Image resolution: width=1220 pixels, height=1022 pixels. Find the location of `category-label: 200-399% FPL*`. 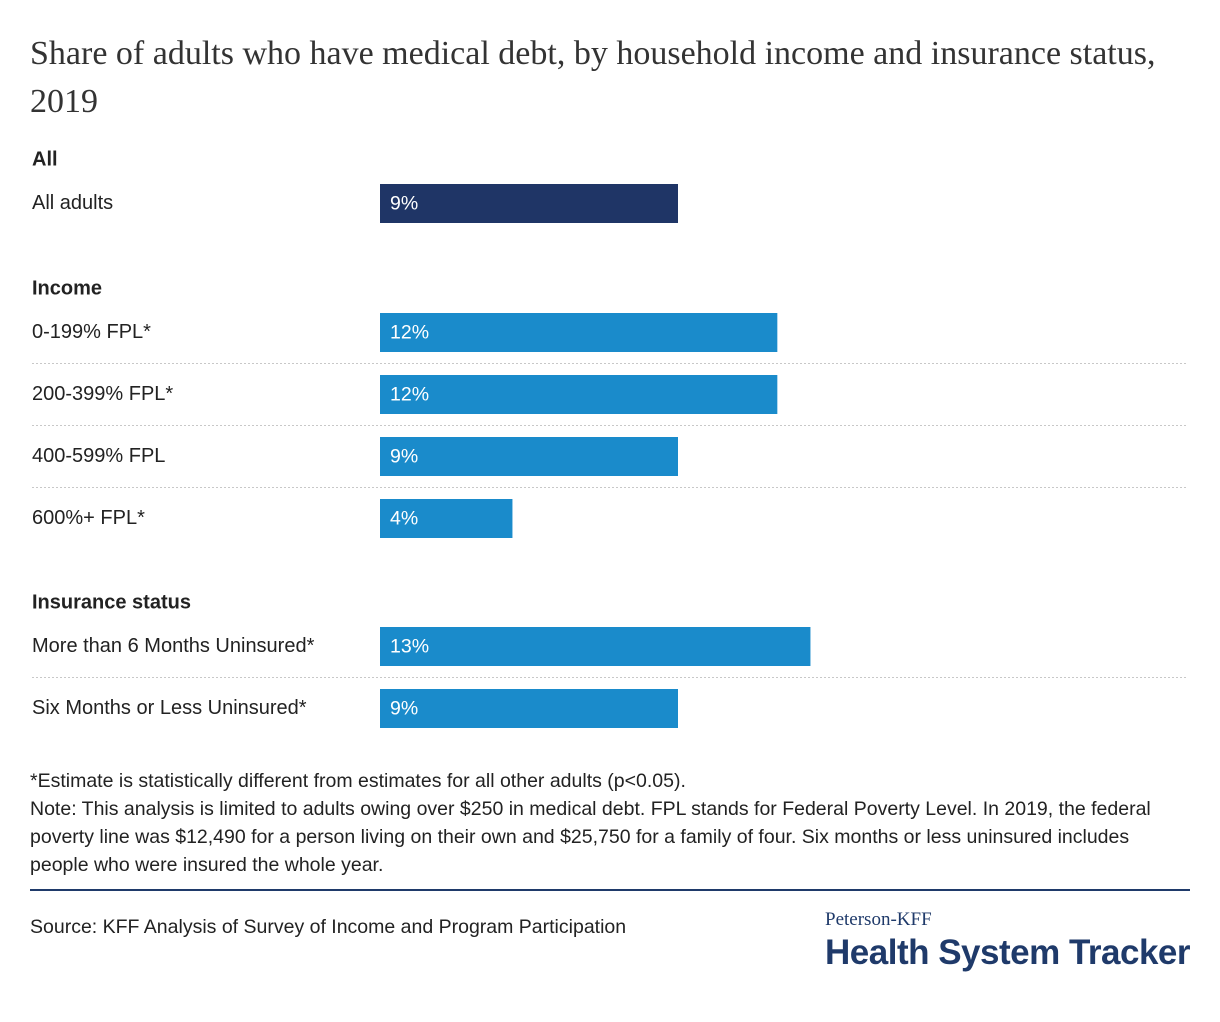

category-label: 200-399% FPL* is located at coordinates (102, 394).